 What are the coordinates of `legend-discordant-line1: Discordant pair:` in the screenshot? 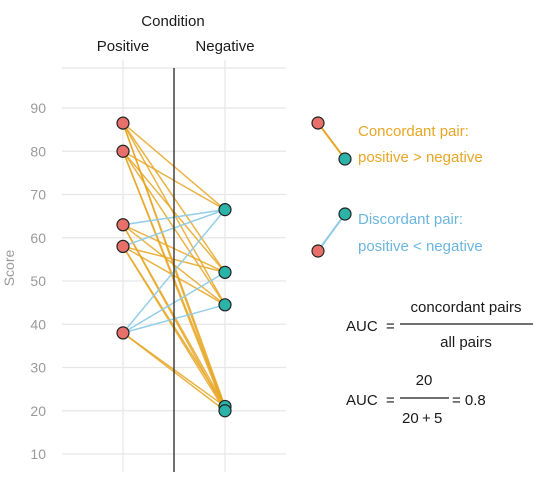 It's located at (410, 219).